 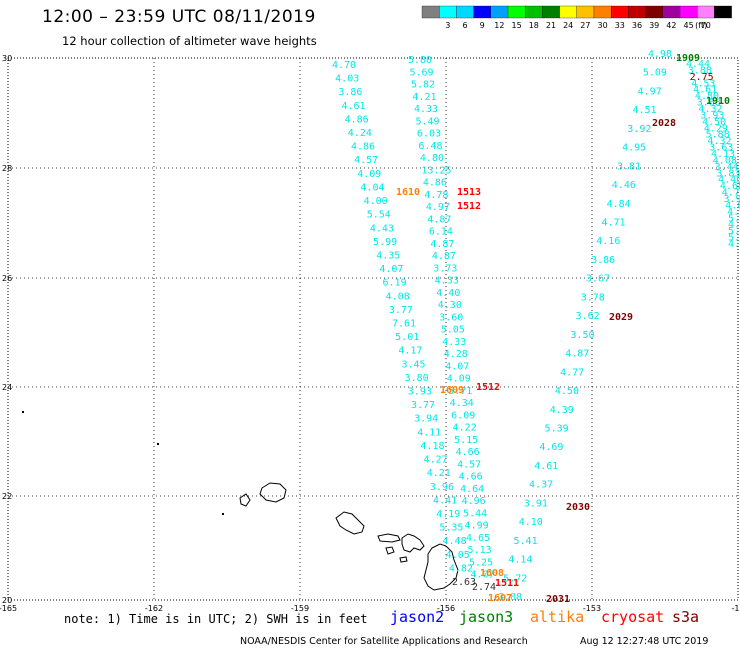 What do you see at coordinates (441, 232) in the screenshot?
I see `wave-height-value: 6.14` at bounding box center [441, 232].